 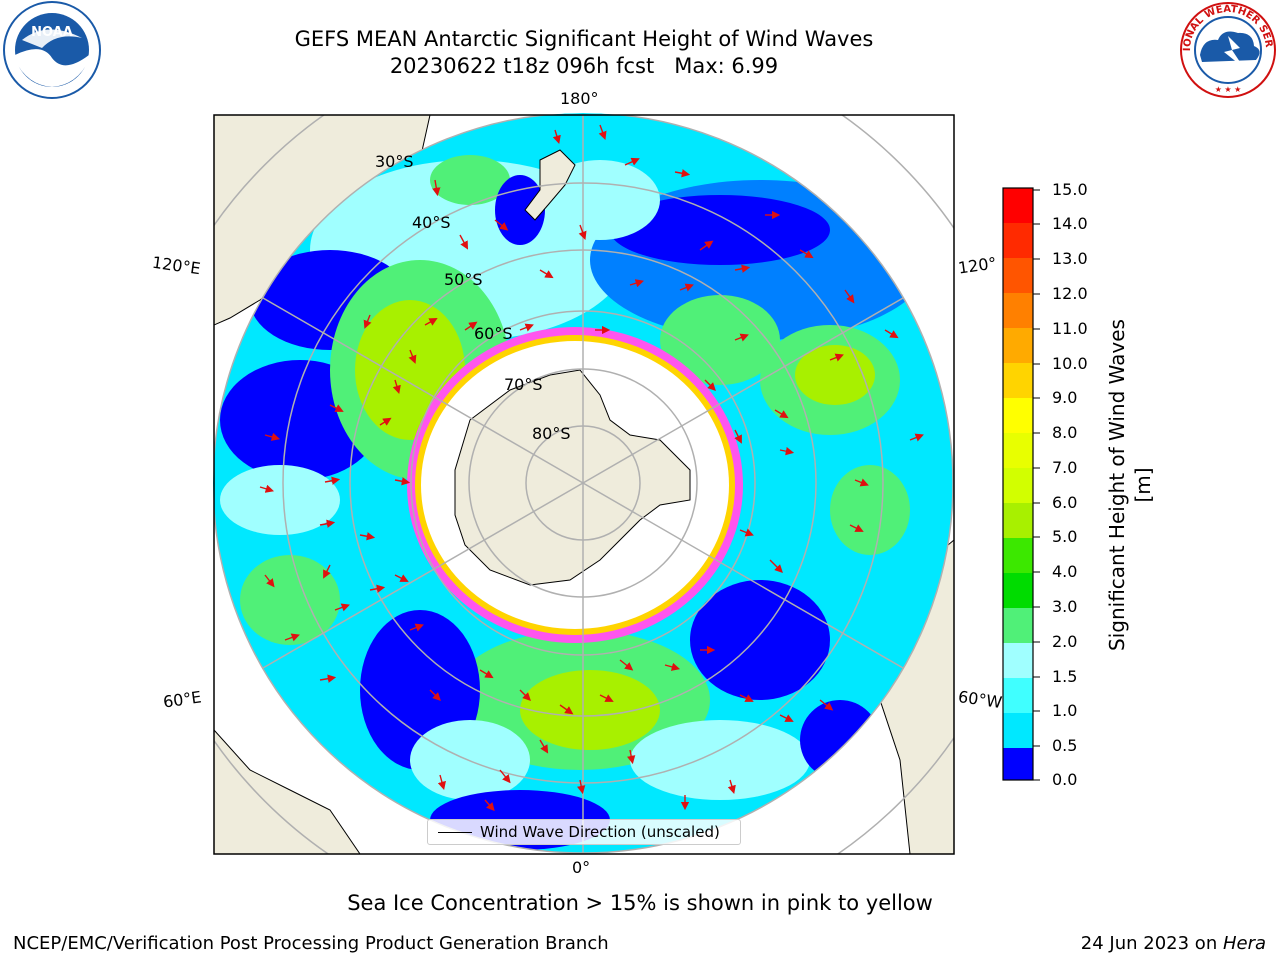 I want to click on footer-machine: Hera, so click(x=1244, y=943).